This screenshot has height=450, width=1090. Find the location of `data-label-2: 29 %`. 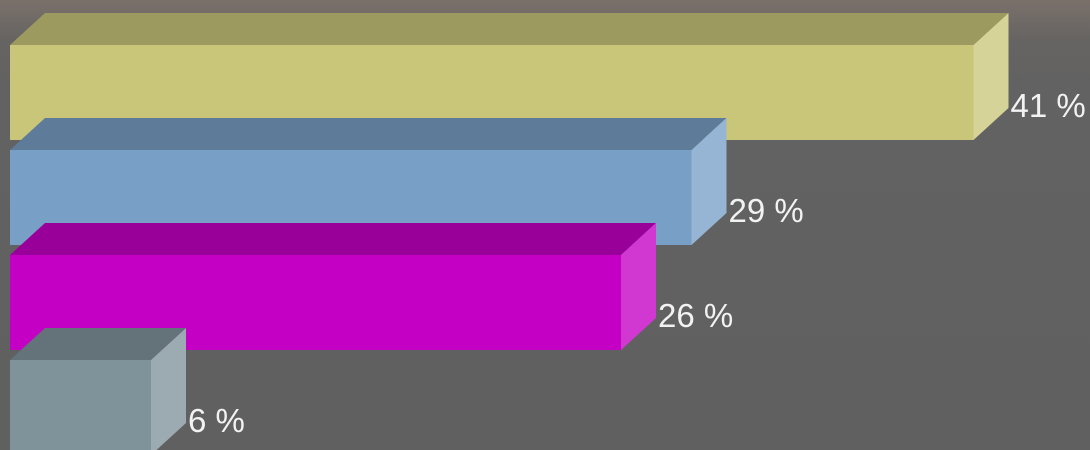

data-label-2: 29 % is located at coordinates (766, 210).